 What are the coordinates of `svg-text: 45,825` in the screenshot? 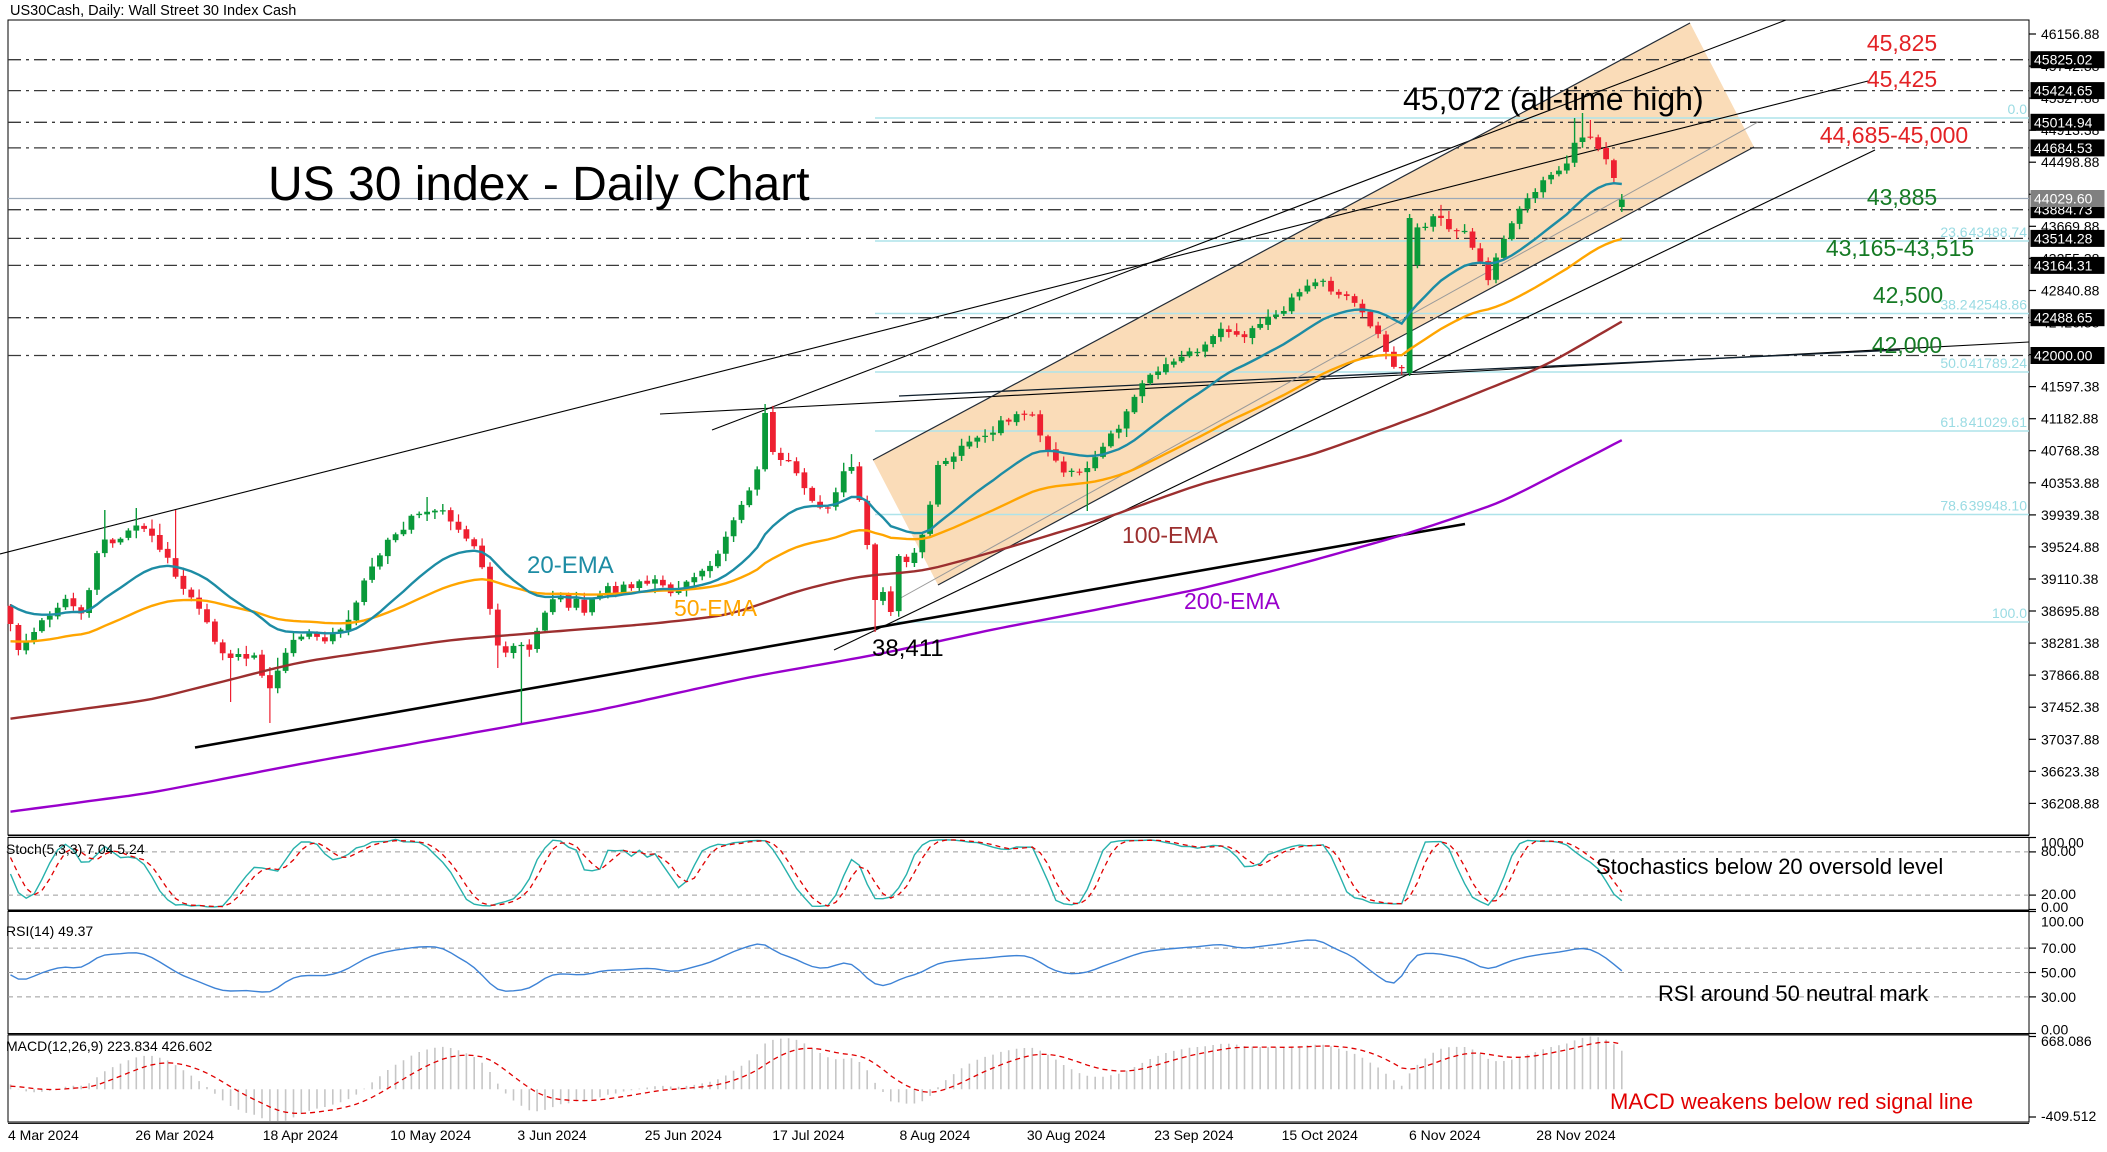 It's located at (1902, 43).